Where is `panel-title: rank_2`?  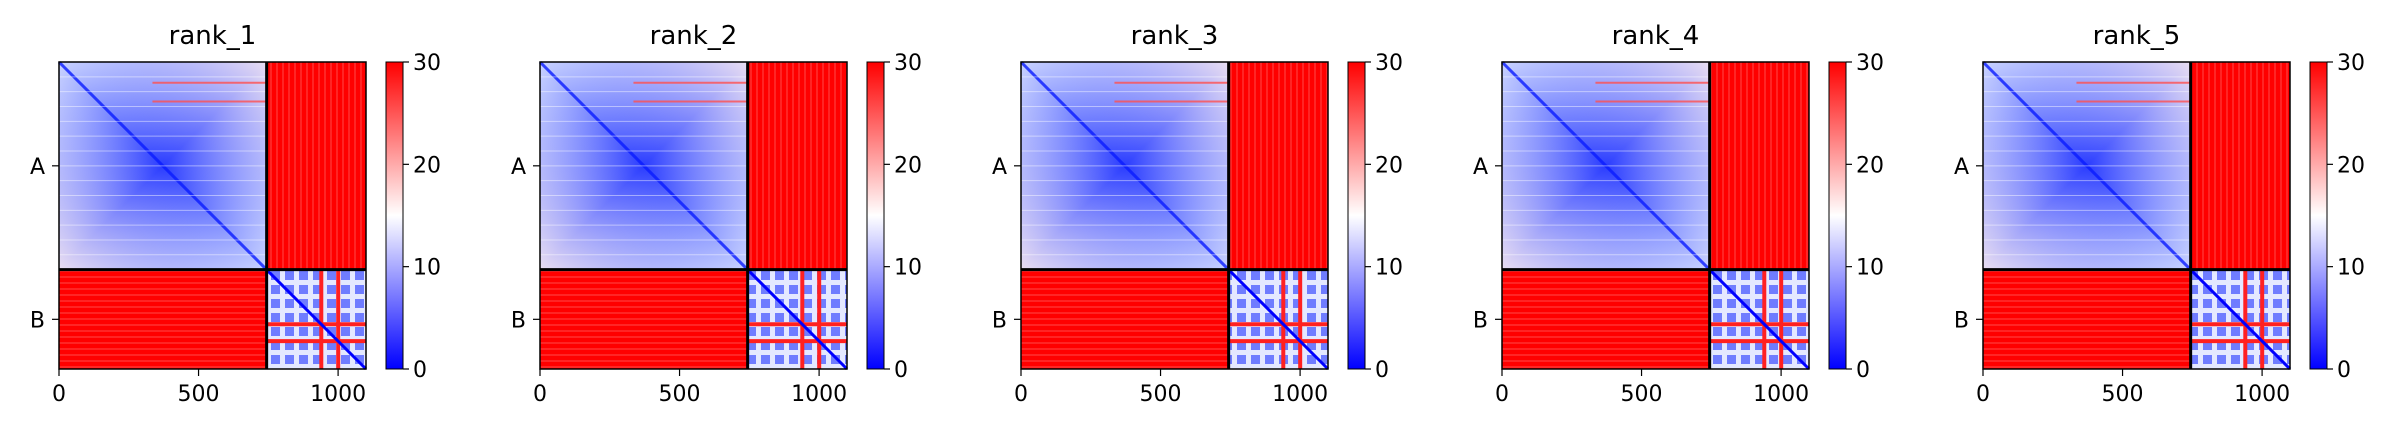
panel-title: rank_2 is located at coordinates (694, 36).